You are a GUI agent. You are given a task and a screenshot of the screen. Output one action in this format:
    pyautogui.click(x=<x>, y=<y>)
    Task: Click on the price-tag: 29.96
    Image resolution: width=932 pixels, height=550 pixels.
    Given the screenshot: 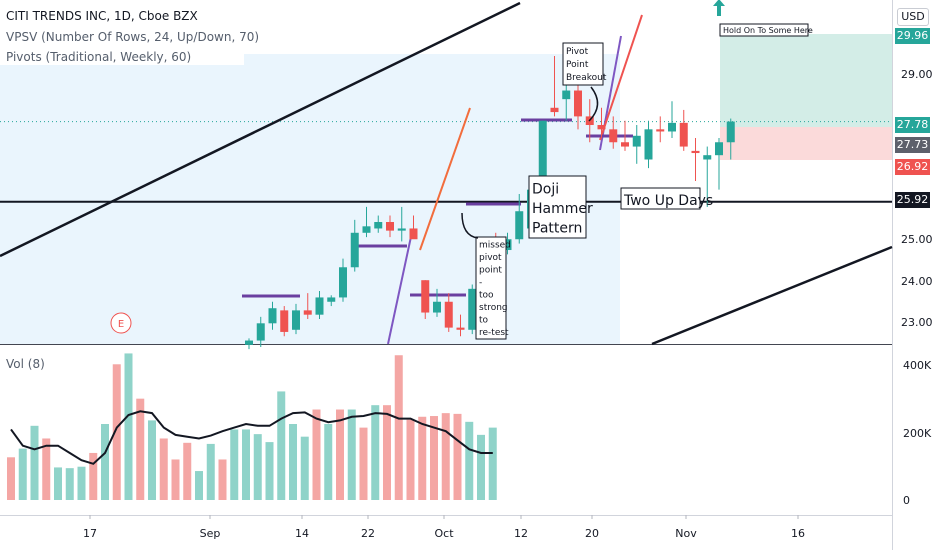 What is the action you would take?
    pyautogui.click(x=912, y=36)
    